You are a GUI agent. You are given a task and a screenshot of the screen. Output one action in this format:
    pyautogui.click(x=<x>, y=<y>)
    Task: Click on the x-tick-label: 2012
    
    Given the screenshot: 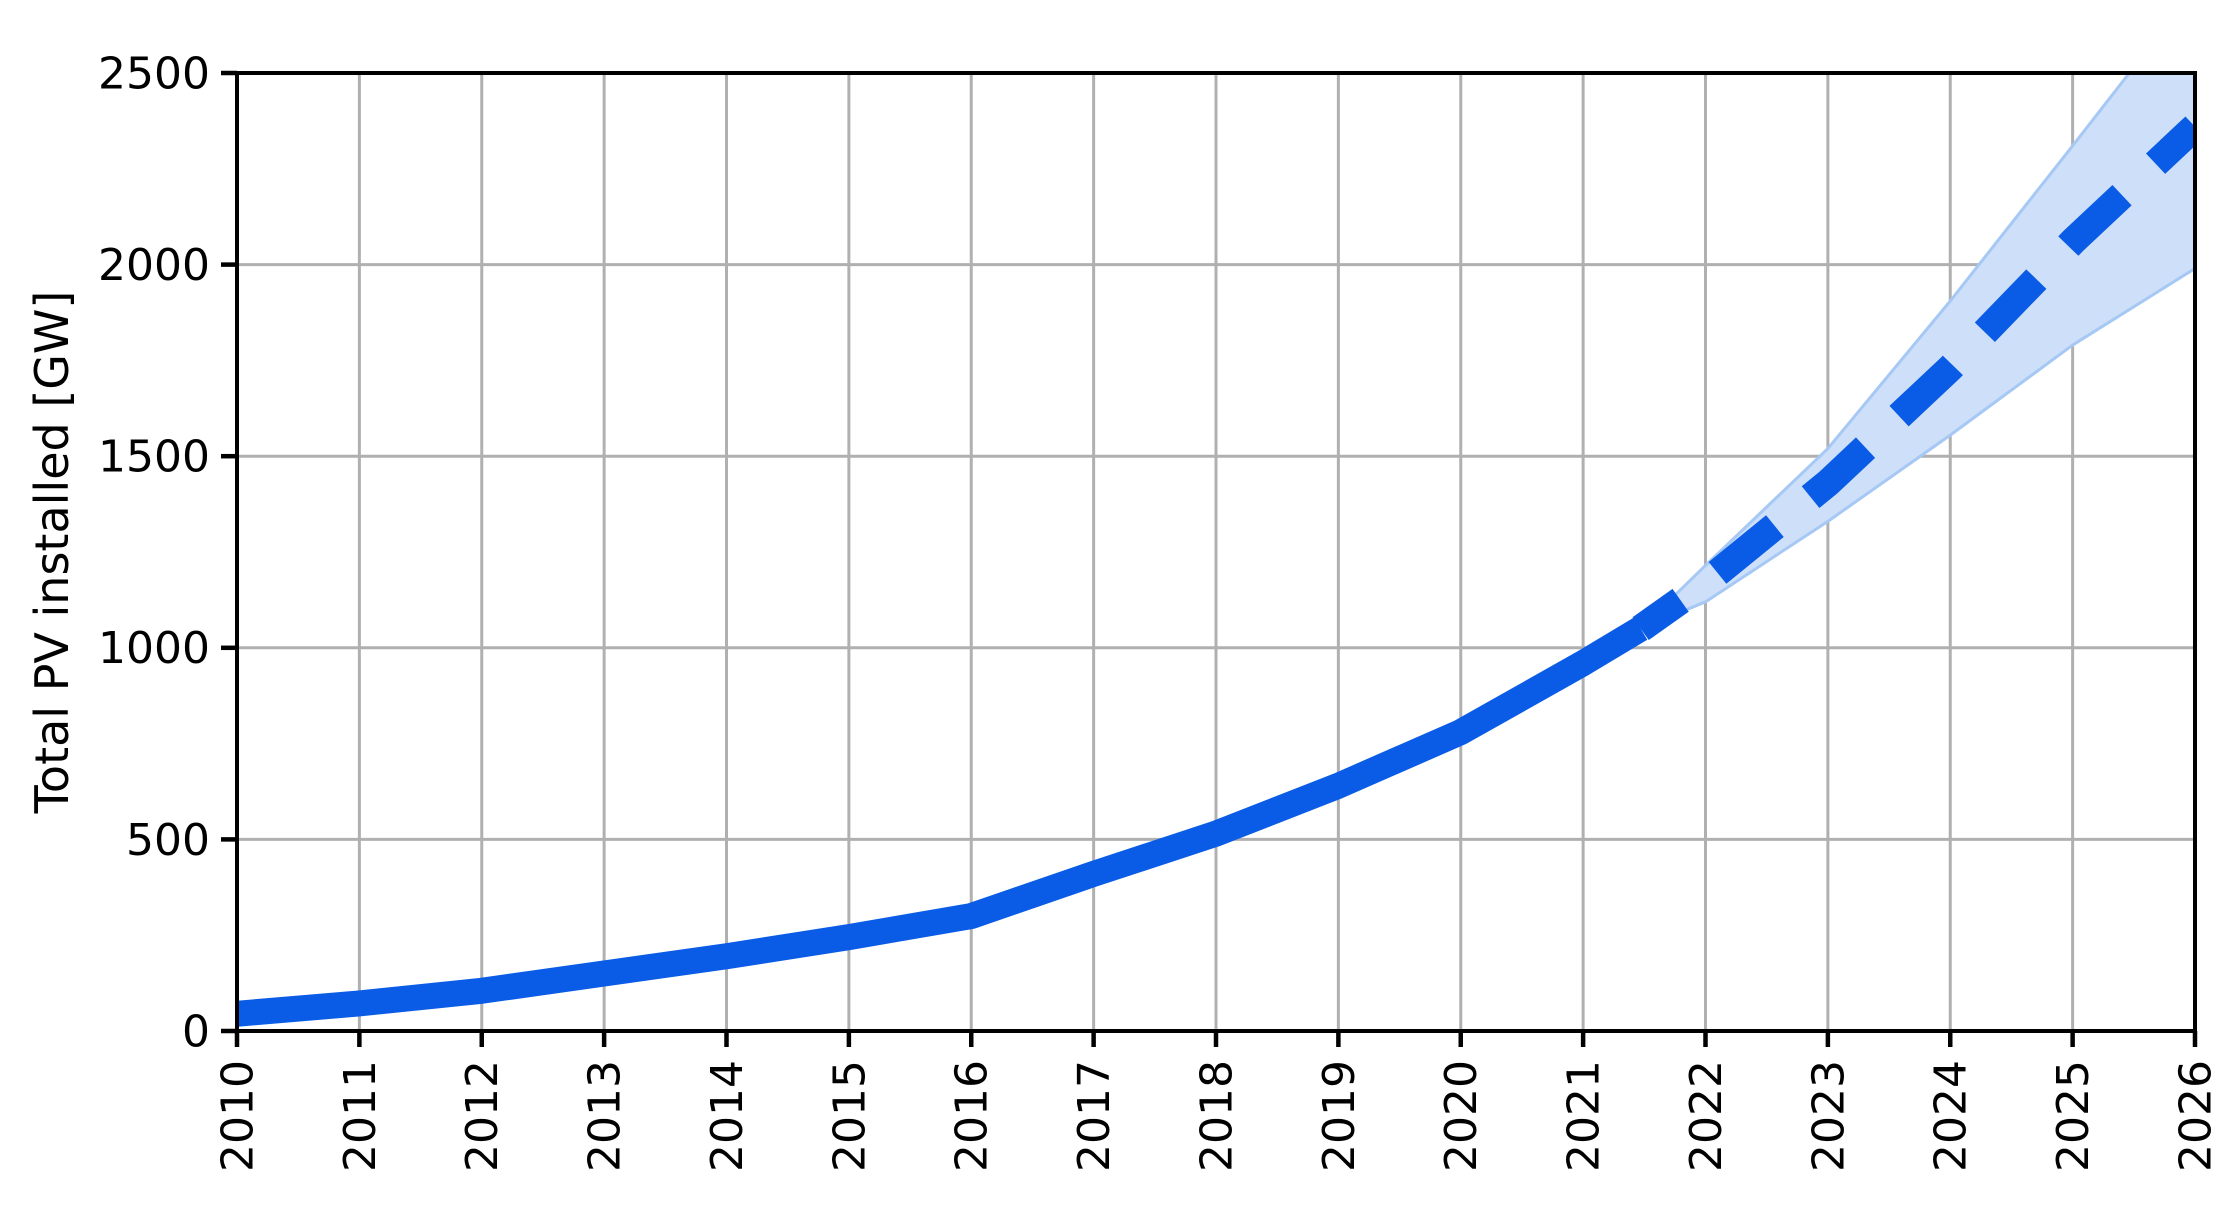 What is the action you would take?
    pyautogui.click(x=482, y=1116)
    